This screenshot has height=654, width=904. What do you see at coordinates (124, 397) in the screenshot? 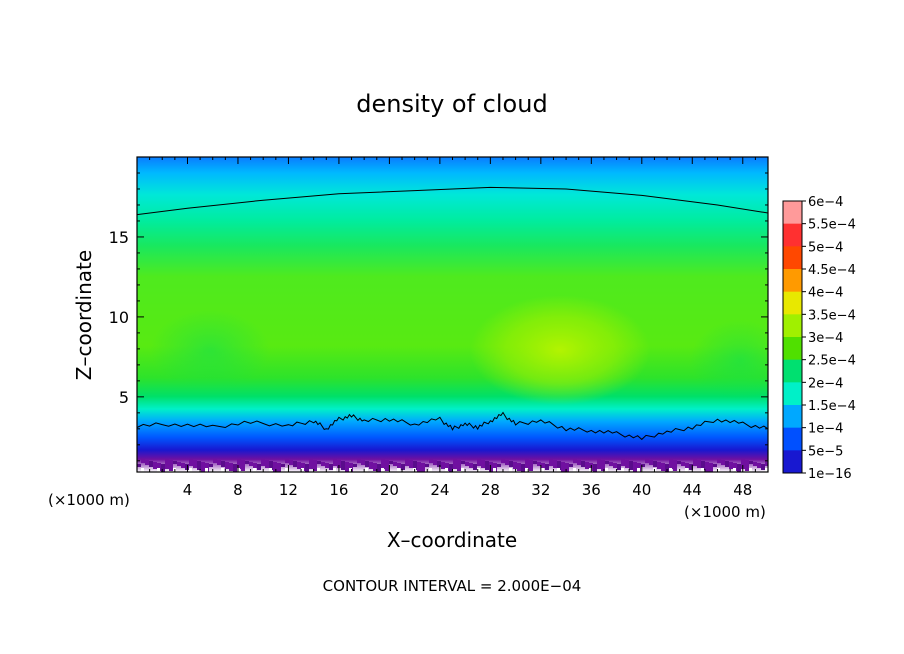
I see `y-tick-label: 5` at bounding box center [124, 397].